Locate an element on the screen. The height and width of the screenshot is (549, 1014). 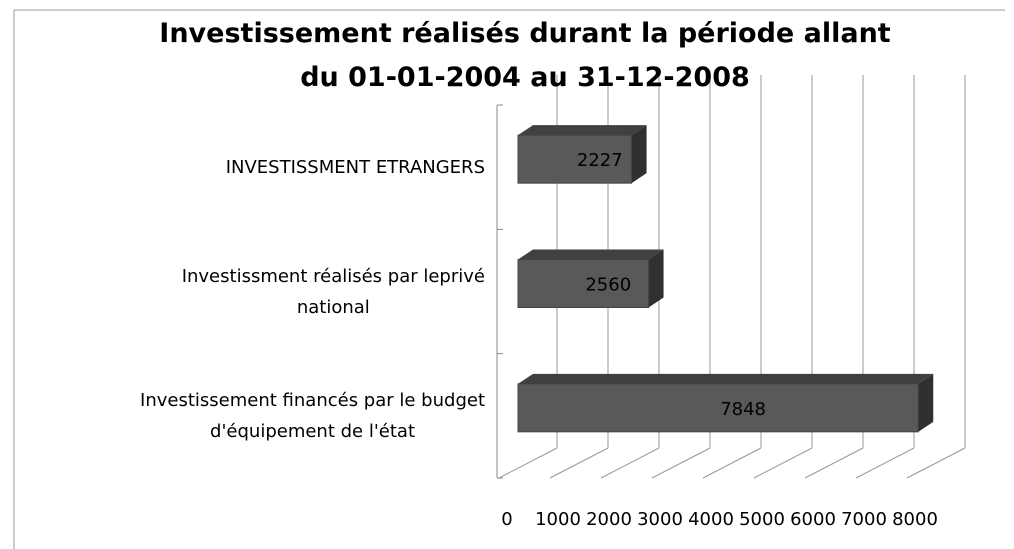
data-label: 2227 is located at coordinates (600, 160).